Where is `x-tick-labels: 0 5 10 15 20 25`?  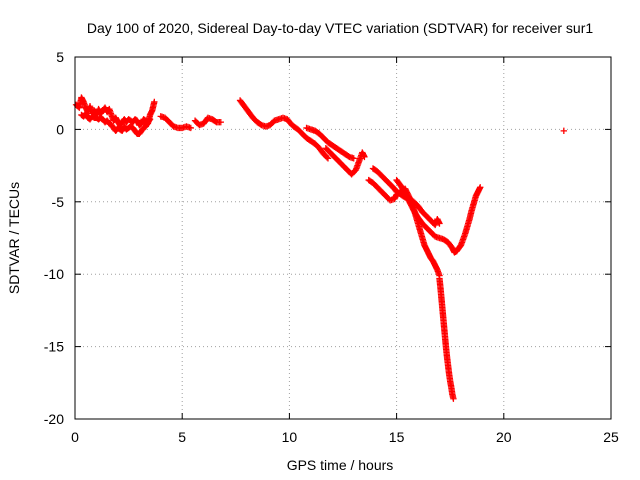 x-tick-labels: 0 5 10 15 20 25 is located at coordinates (345, 437).